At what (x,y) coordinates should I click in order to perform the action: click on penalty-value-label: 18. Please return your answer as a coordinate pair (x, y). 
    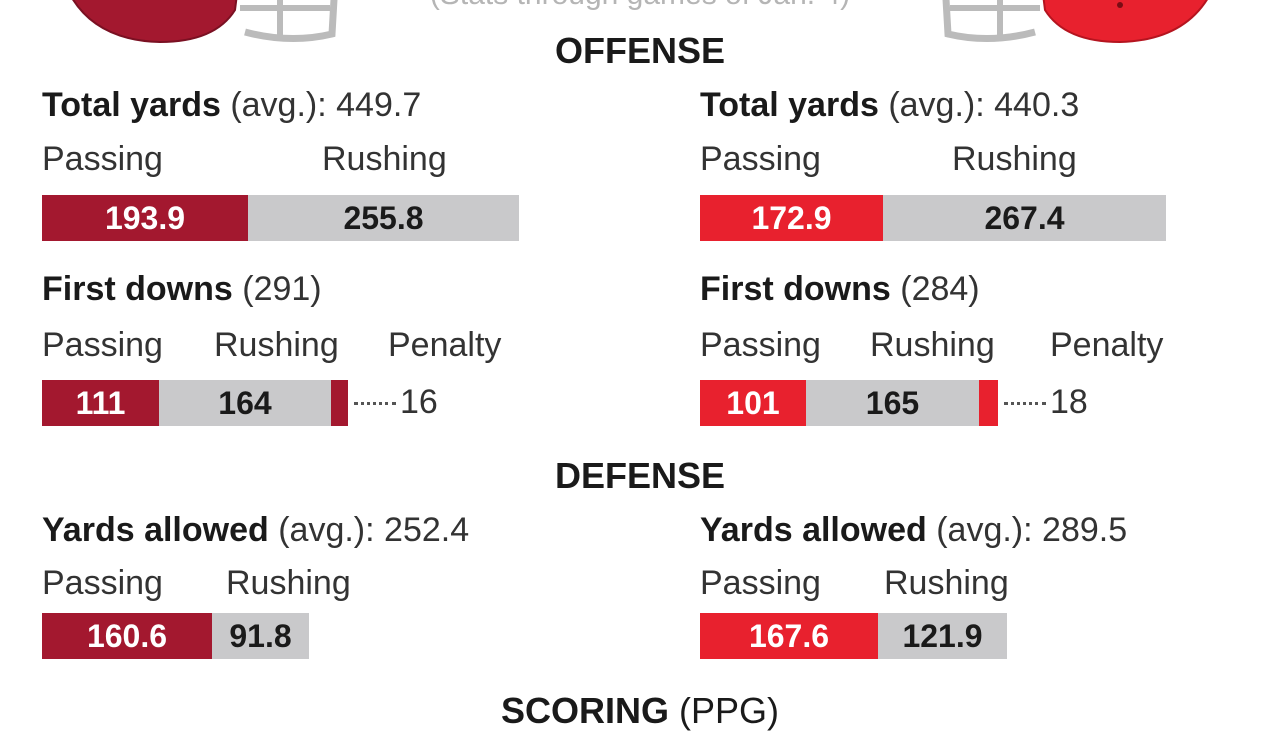
    Looking at the image, I should click on (1069, 402).